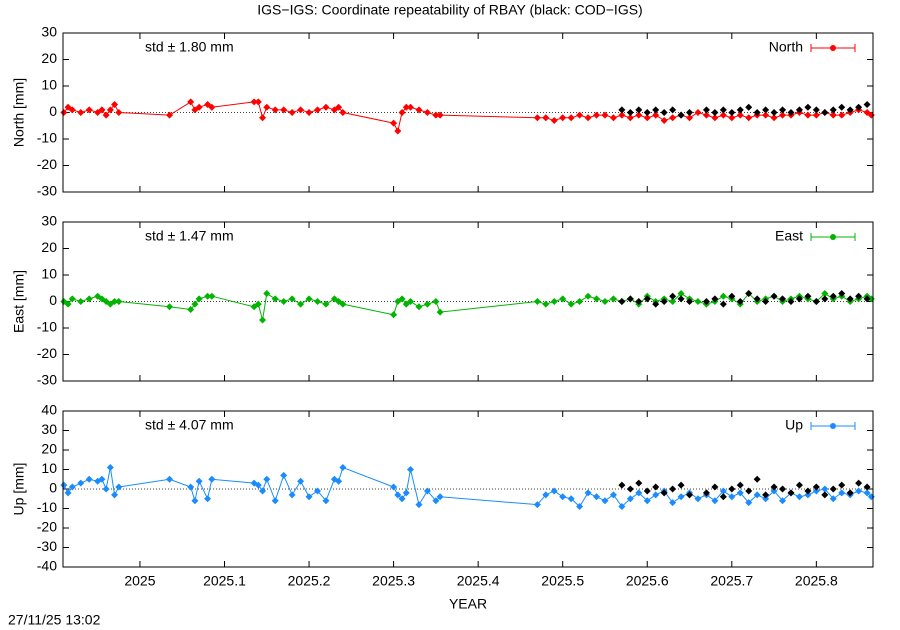 Image resolution: width=900 pixels, height=630 pixels. I want to click on x-tick-label: 2025.8, so click(816, 581).